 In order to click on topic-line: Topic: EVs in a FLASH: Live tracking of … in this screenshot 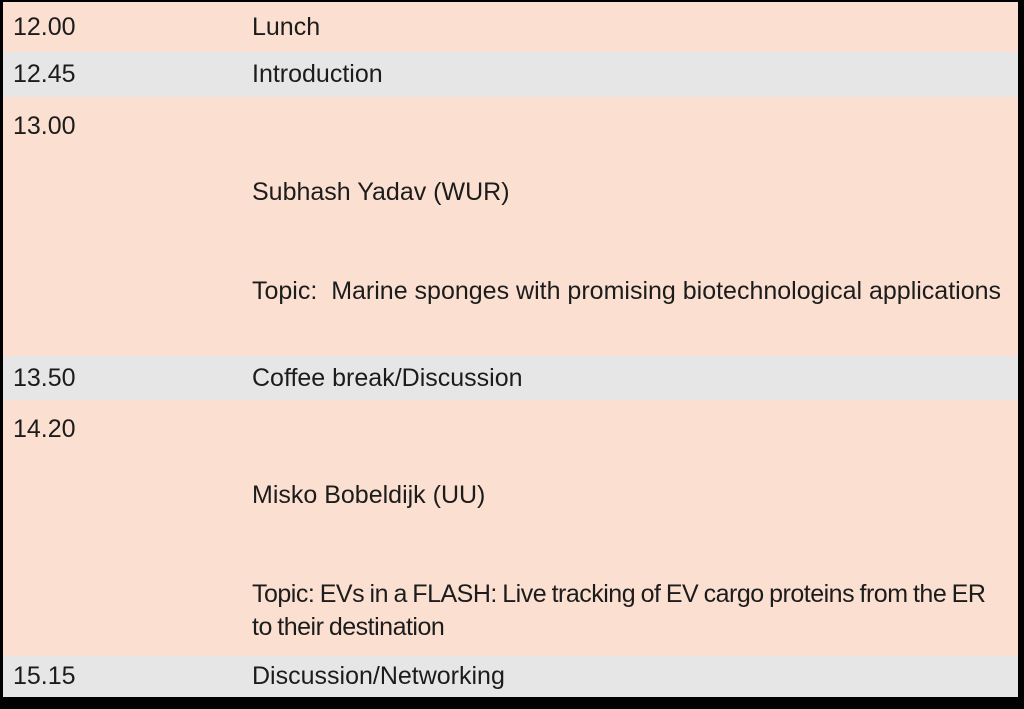, I will do `click(621, 610)`.